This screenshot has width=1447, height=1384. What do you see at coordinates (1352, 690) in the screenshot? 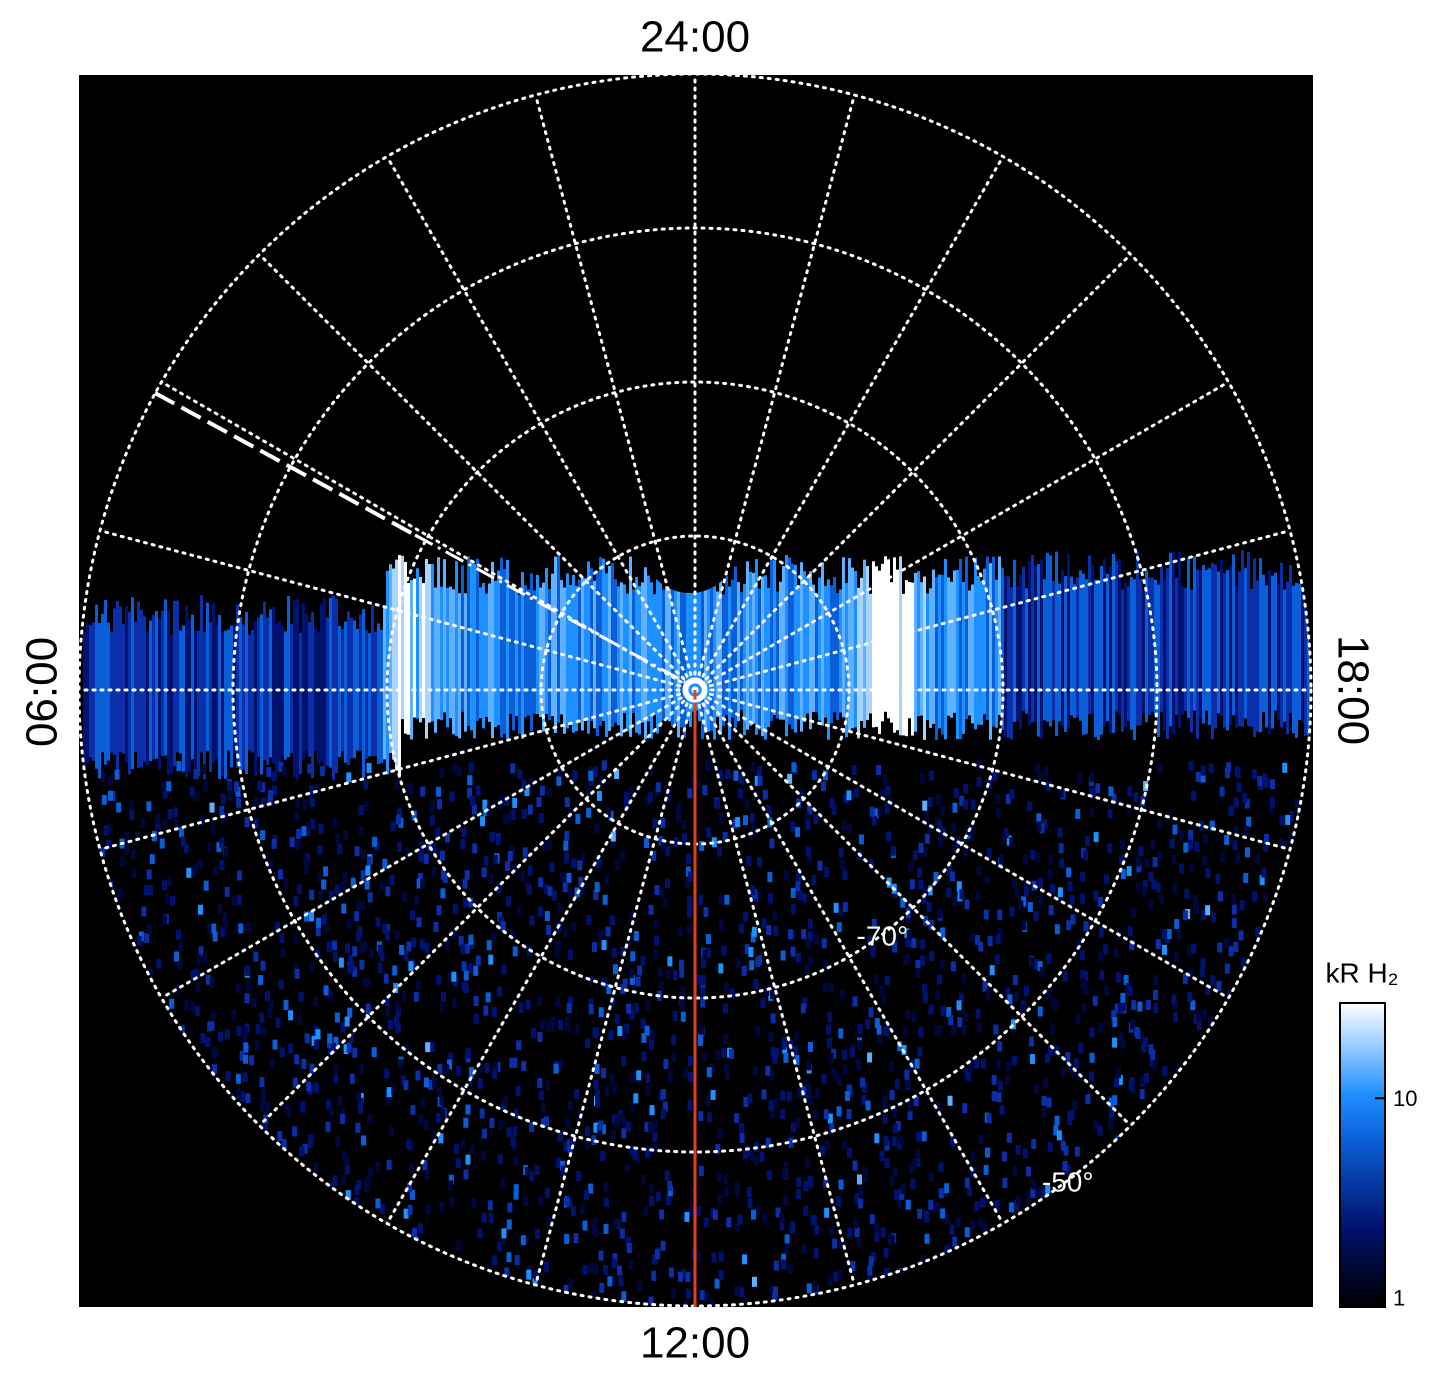
I see `local-time-label: 18:00` at bounding box center [1352, 690].